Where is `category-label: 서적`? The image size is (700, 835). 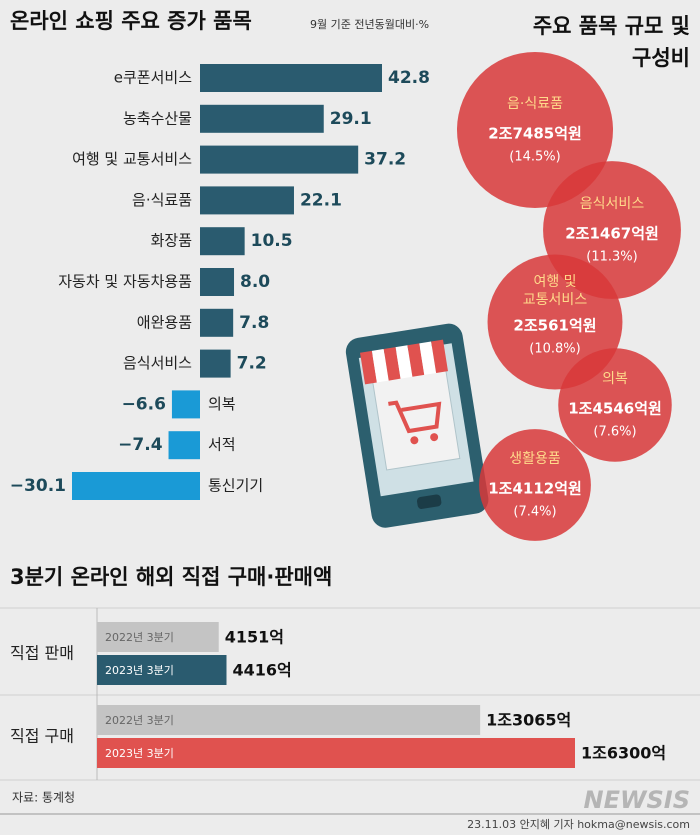
category-label: 서적 is located at coordinates (222, 445).